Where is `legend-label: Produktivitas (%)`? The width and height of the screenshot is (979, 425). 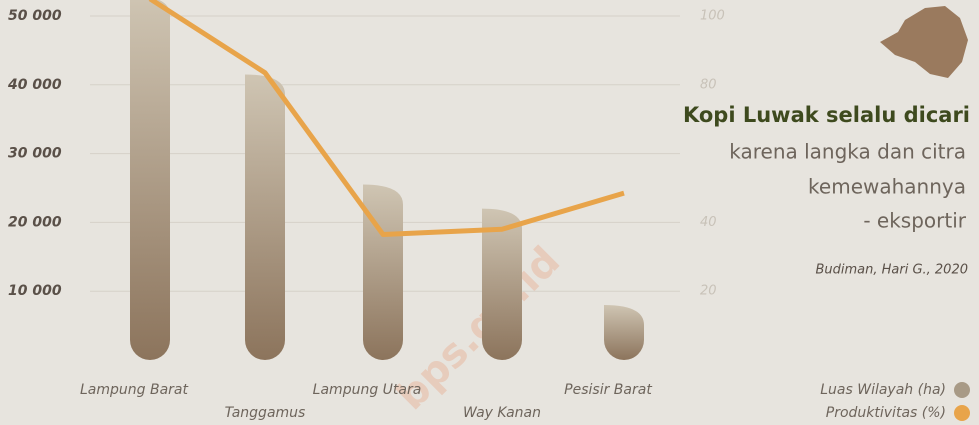 legend-label: Produktivitas (%) is located at coordinates (886, 413).